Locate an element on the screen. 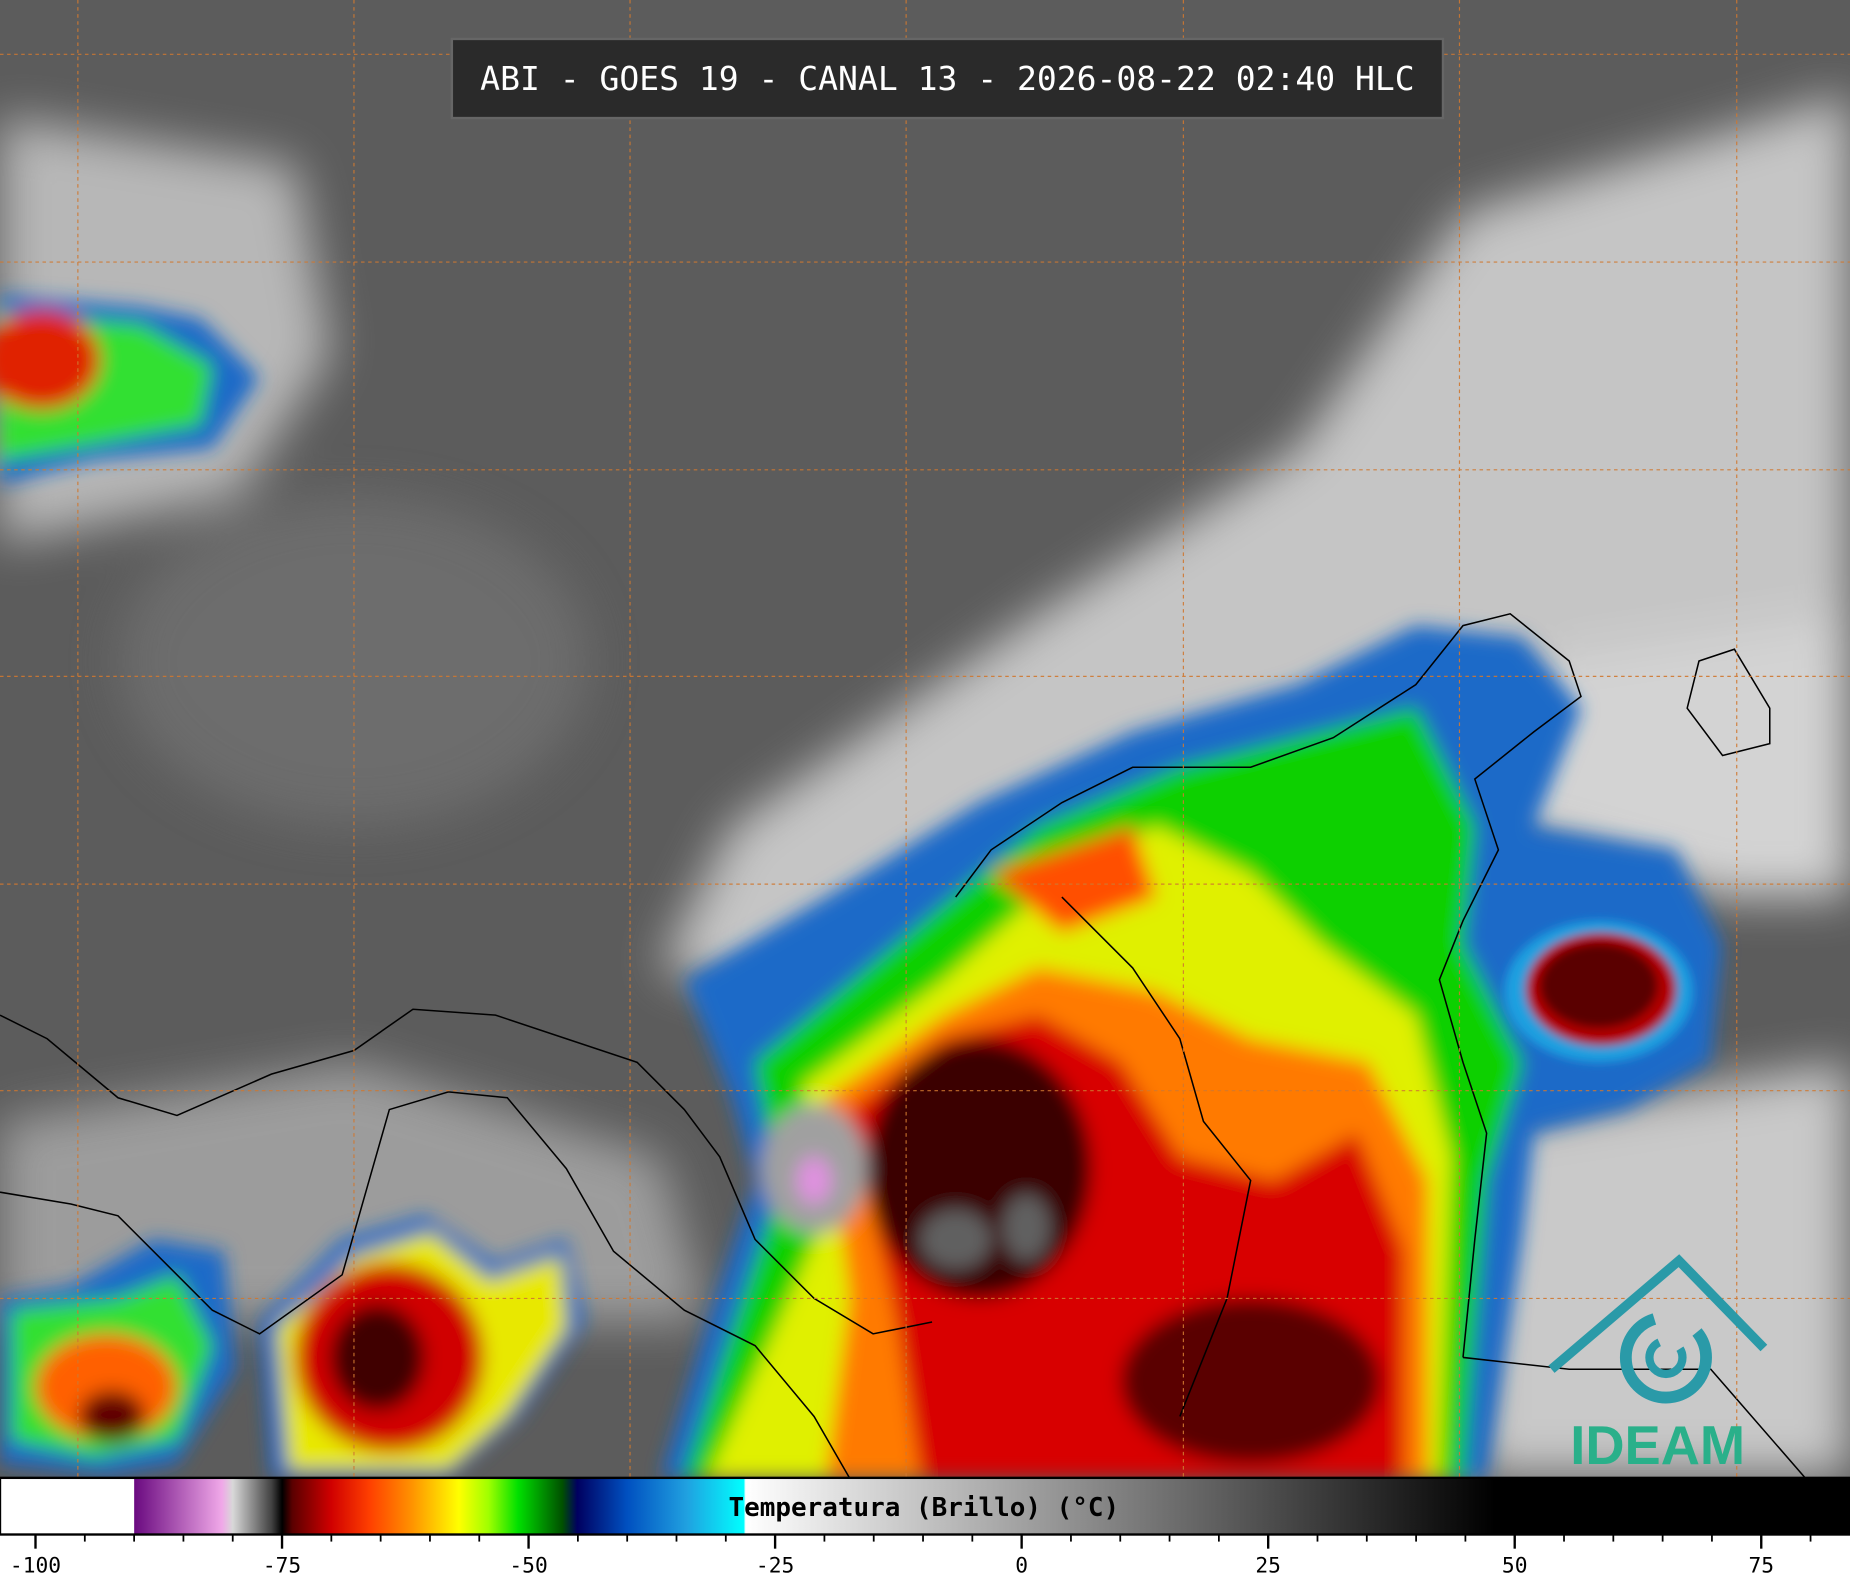 Image resolution: width=1850 pixels, height=1577 pixels. tick-label: 75 is located at coordinates (1761, 1565).